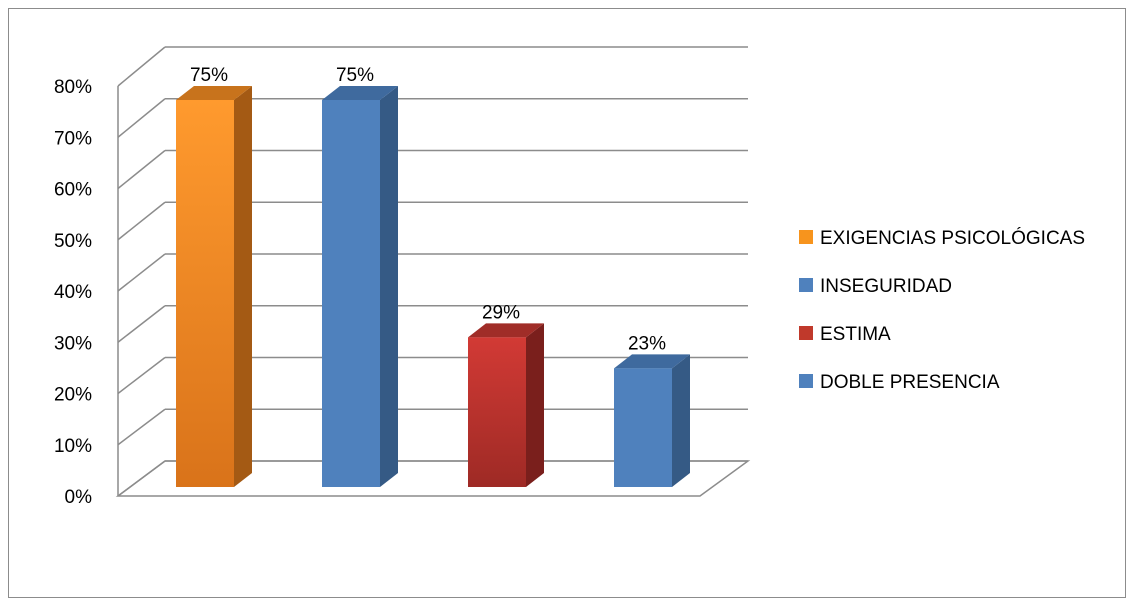 The height and width of the screenshot is (607, 1138). What do you see at coordinates (73, 343) in the screenshot?
I see `y-tick-label: 30%` at bounding box center [73, 343].